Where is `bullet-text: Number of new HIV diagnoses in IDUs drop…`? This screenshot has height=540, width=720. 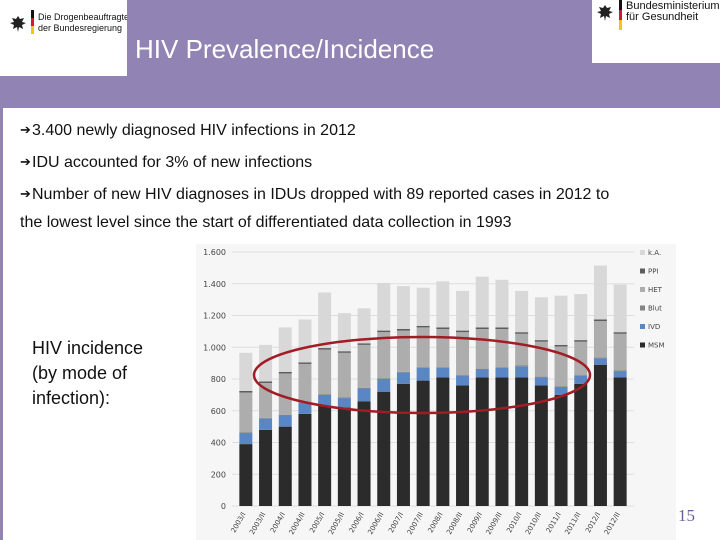
bullet-text: Number of new HIV diagnoses in IDUs drop… is located at coordinates (321, 194).